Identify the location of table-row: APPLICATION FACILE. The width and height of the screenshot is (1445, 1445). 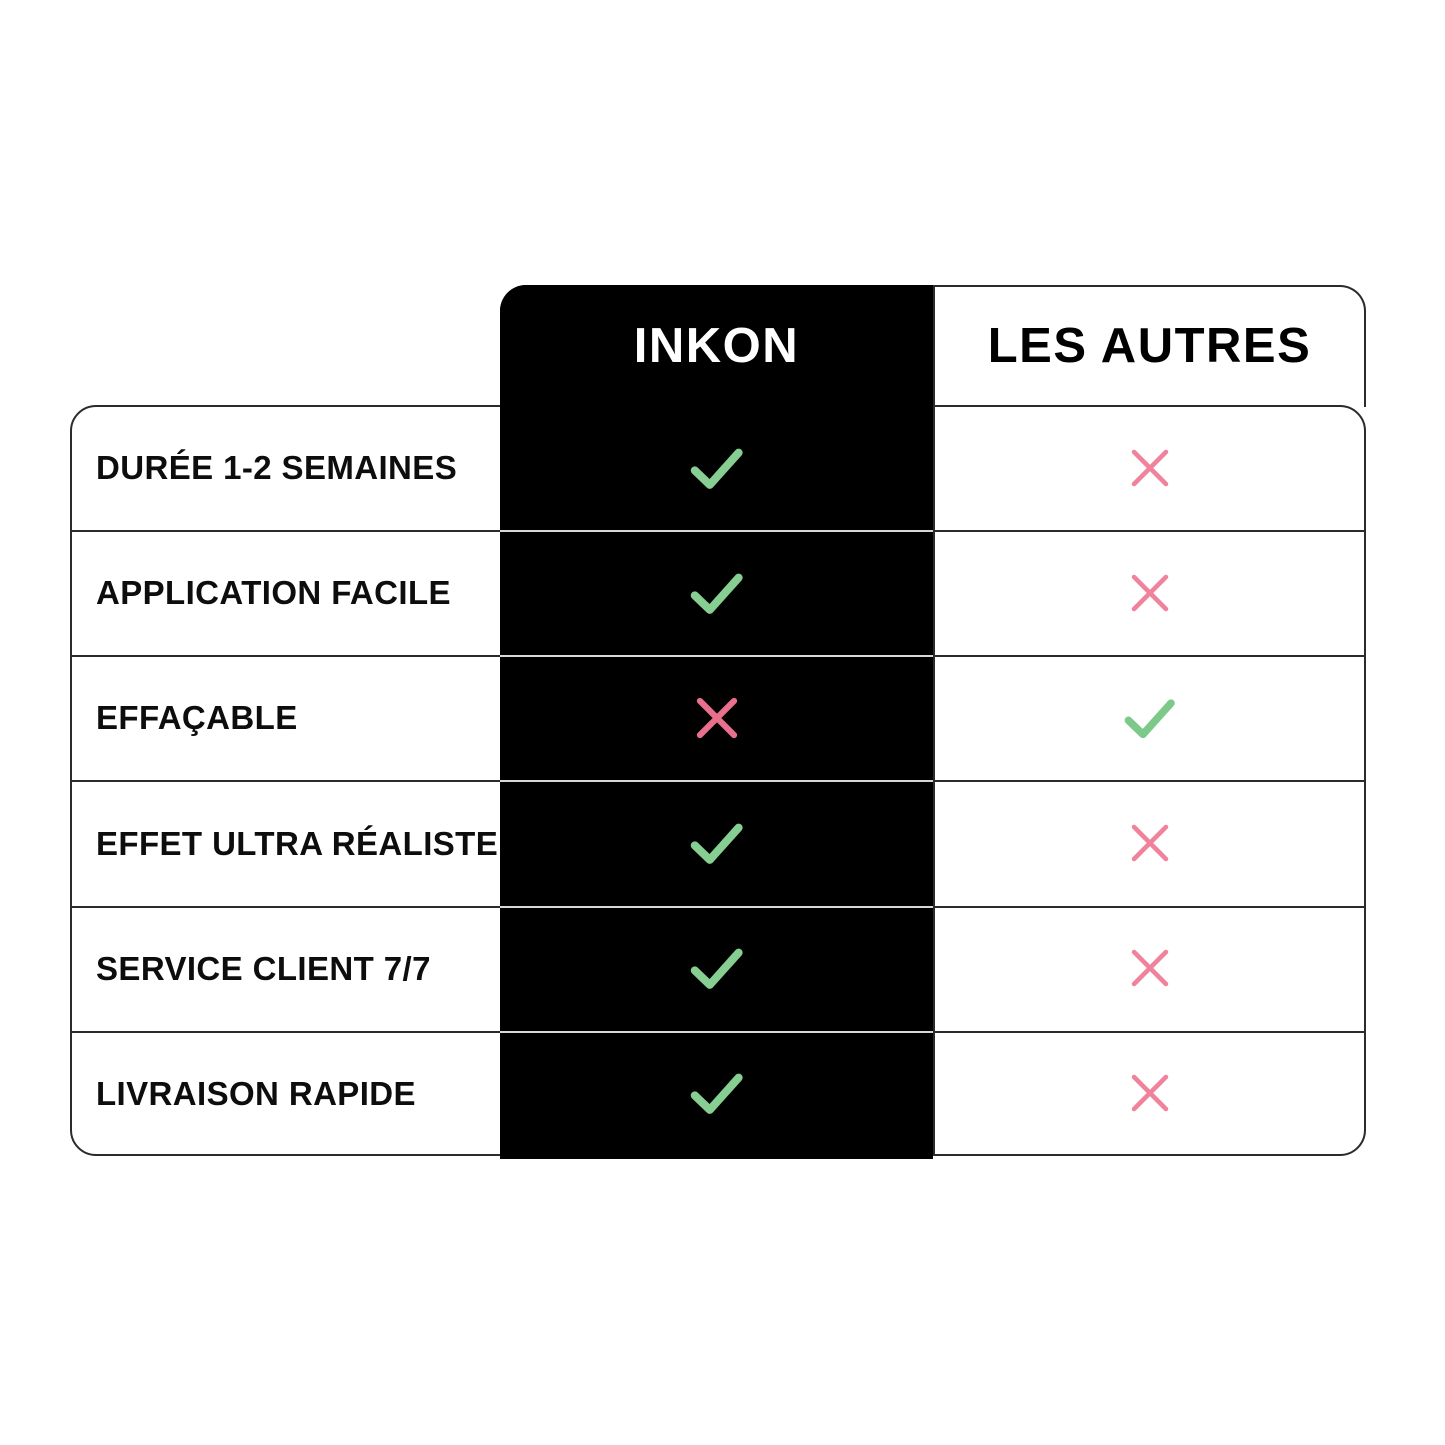
(718, 592).